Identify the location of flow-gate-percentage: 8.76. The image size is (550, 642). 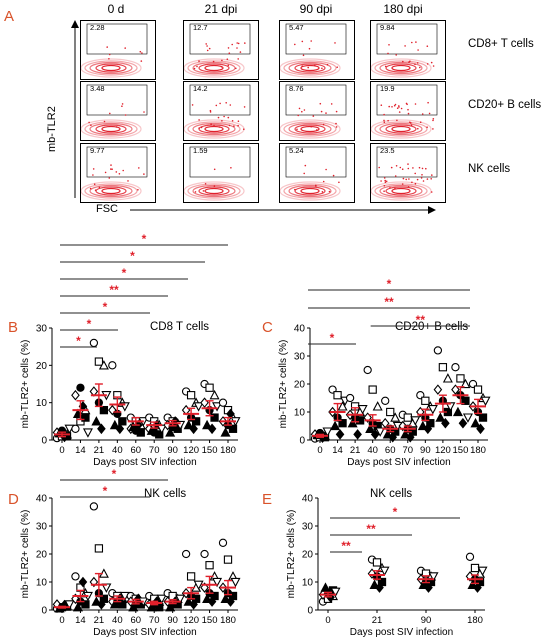
(296, 88).